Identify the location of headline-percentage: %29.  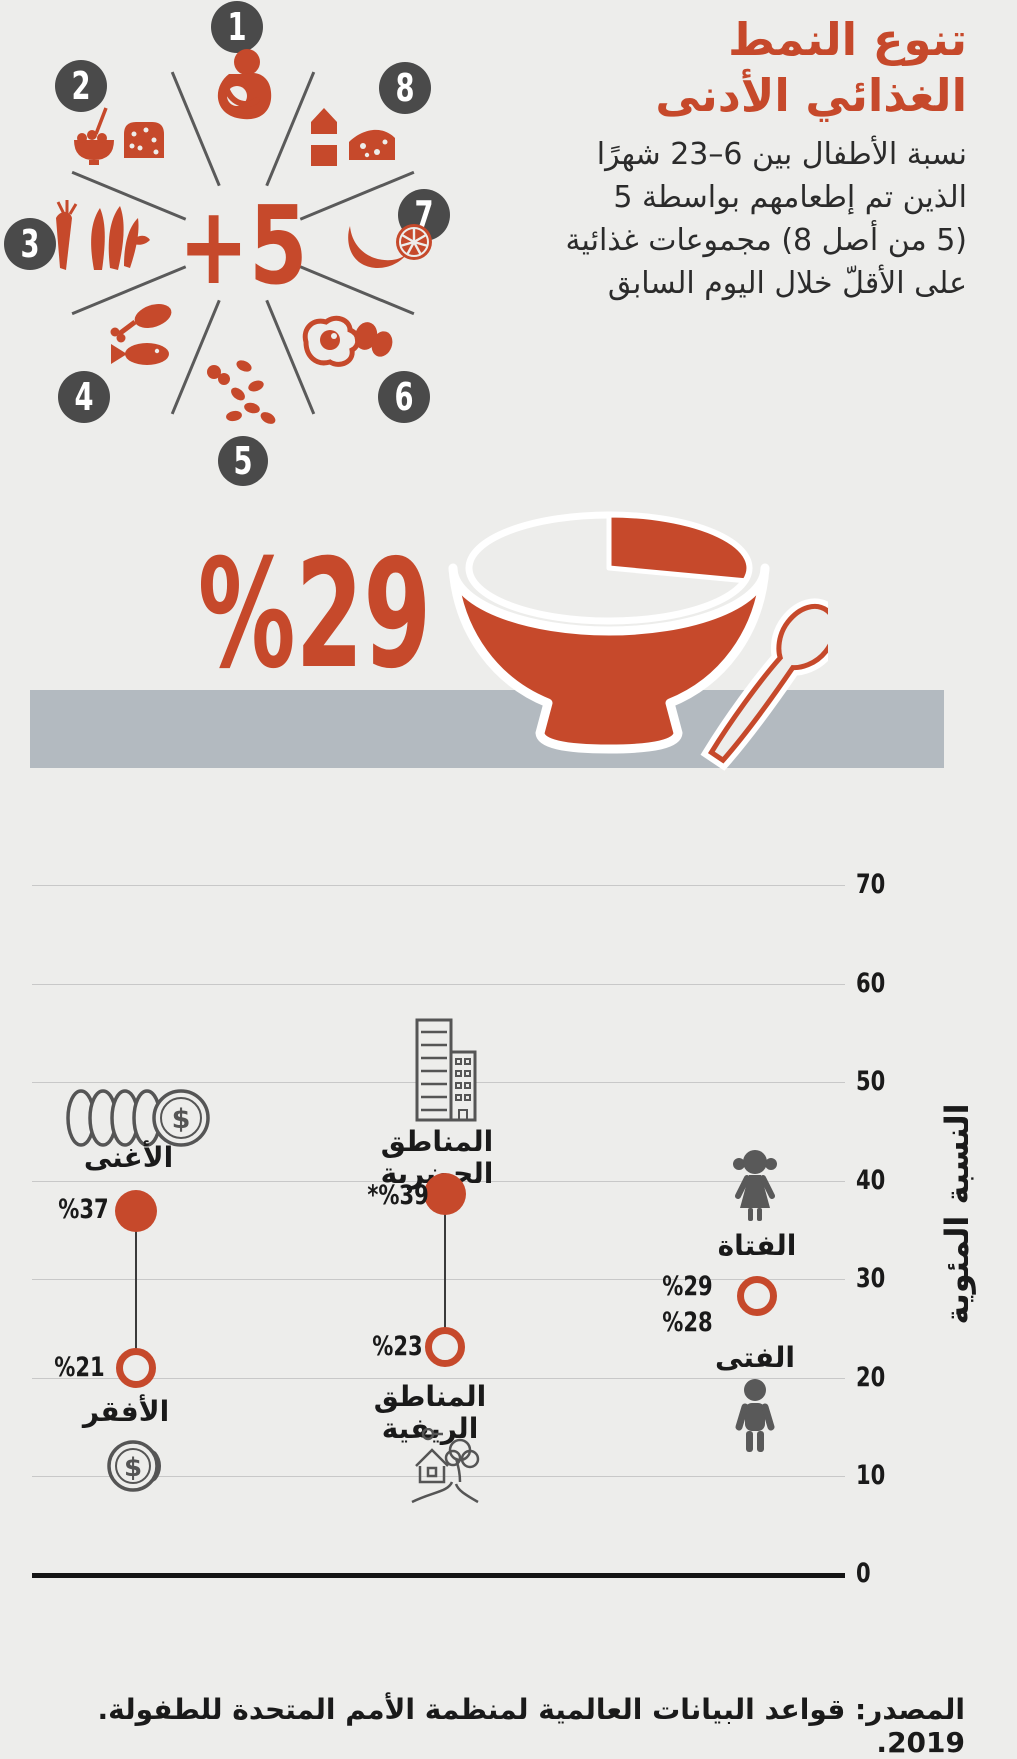
(314, 615).